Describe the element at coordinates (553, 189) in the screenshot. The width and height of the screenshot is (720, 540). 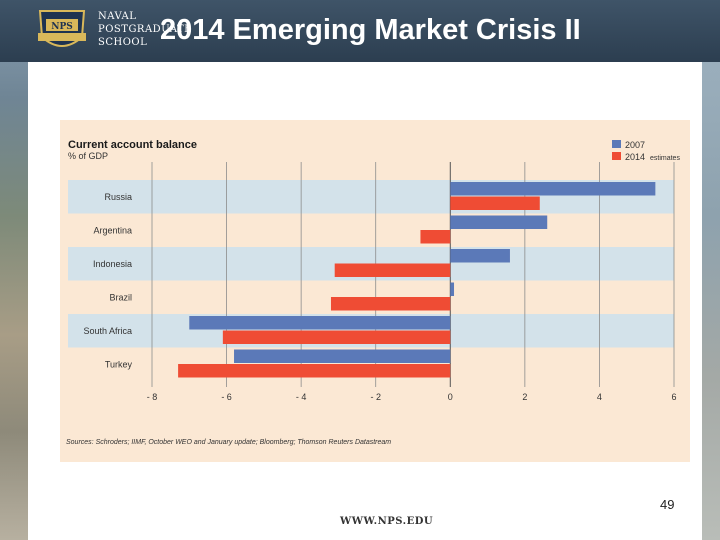
I see `bar-russia-2007` at that location.